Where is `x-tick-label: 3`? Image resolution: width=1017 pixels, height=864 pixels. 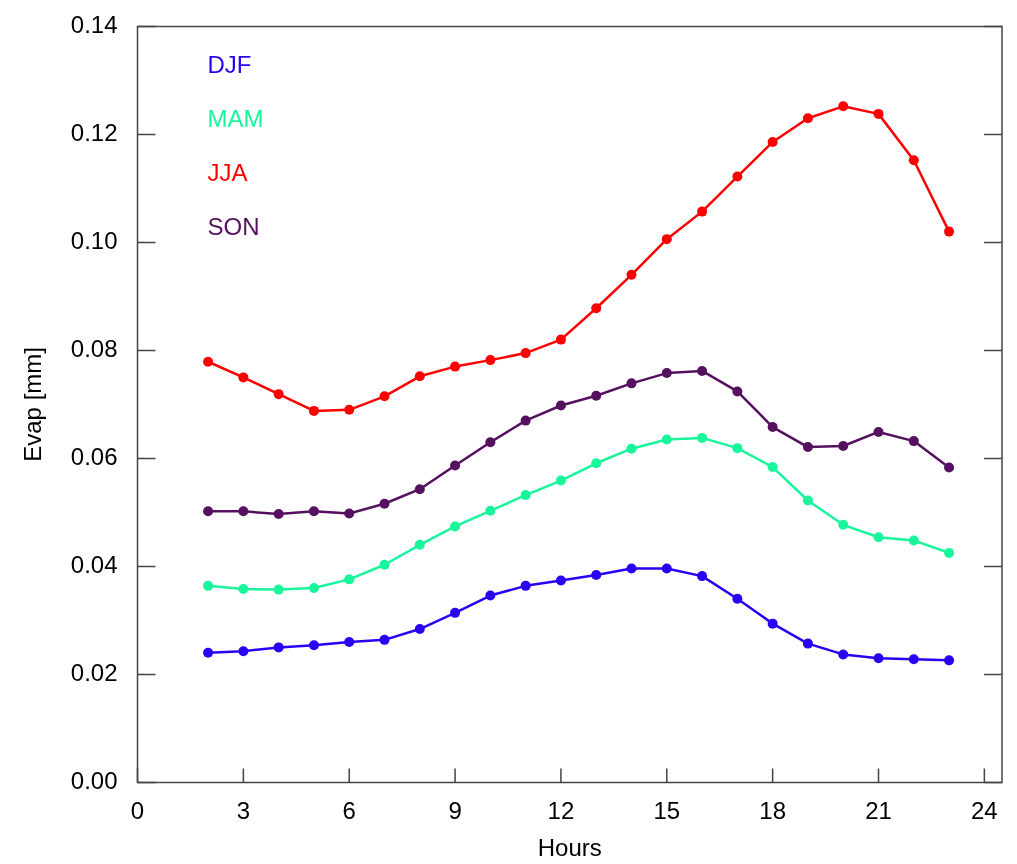
x-tick-label: 3 is located at coordinates (243, 811).